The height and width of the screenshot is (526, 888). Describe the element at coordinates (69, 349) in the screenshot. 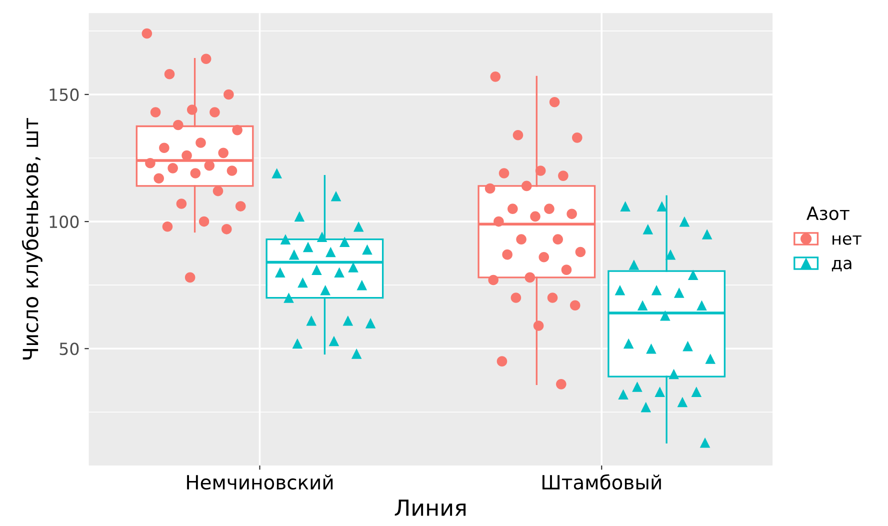

I see `y-tick-label: 50` at that location.